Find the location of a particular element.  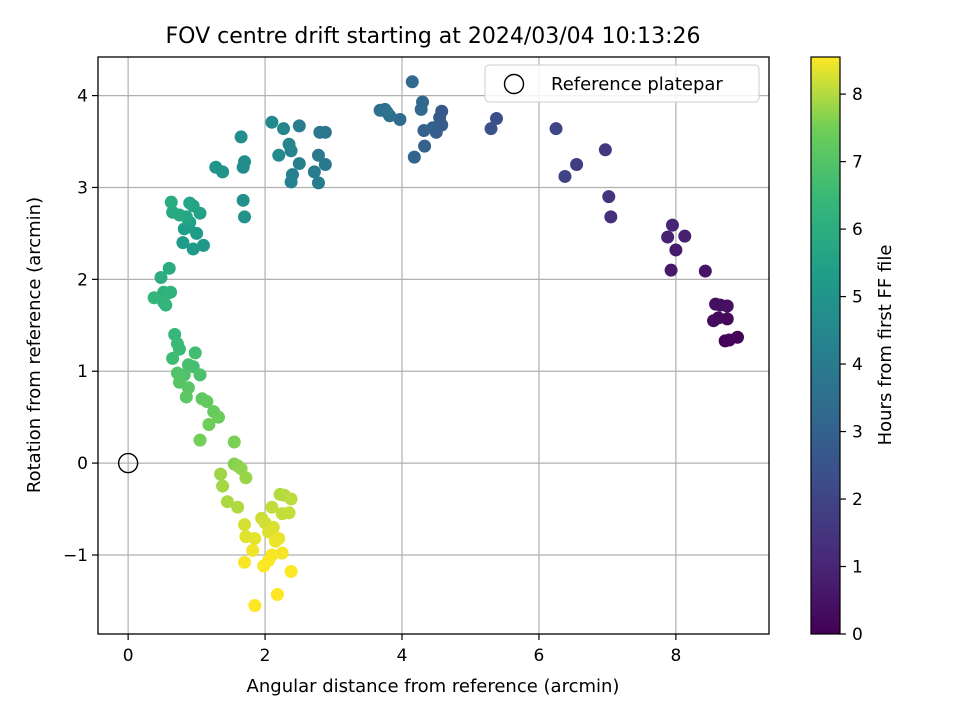

colorbar: 0 1 2 3 4 5 6 7 8 Hours from first FF file is located at coordinates (853, 350).